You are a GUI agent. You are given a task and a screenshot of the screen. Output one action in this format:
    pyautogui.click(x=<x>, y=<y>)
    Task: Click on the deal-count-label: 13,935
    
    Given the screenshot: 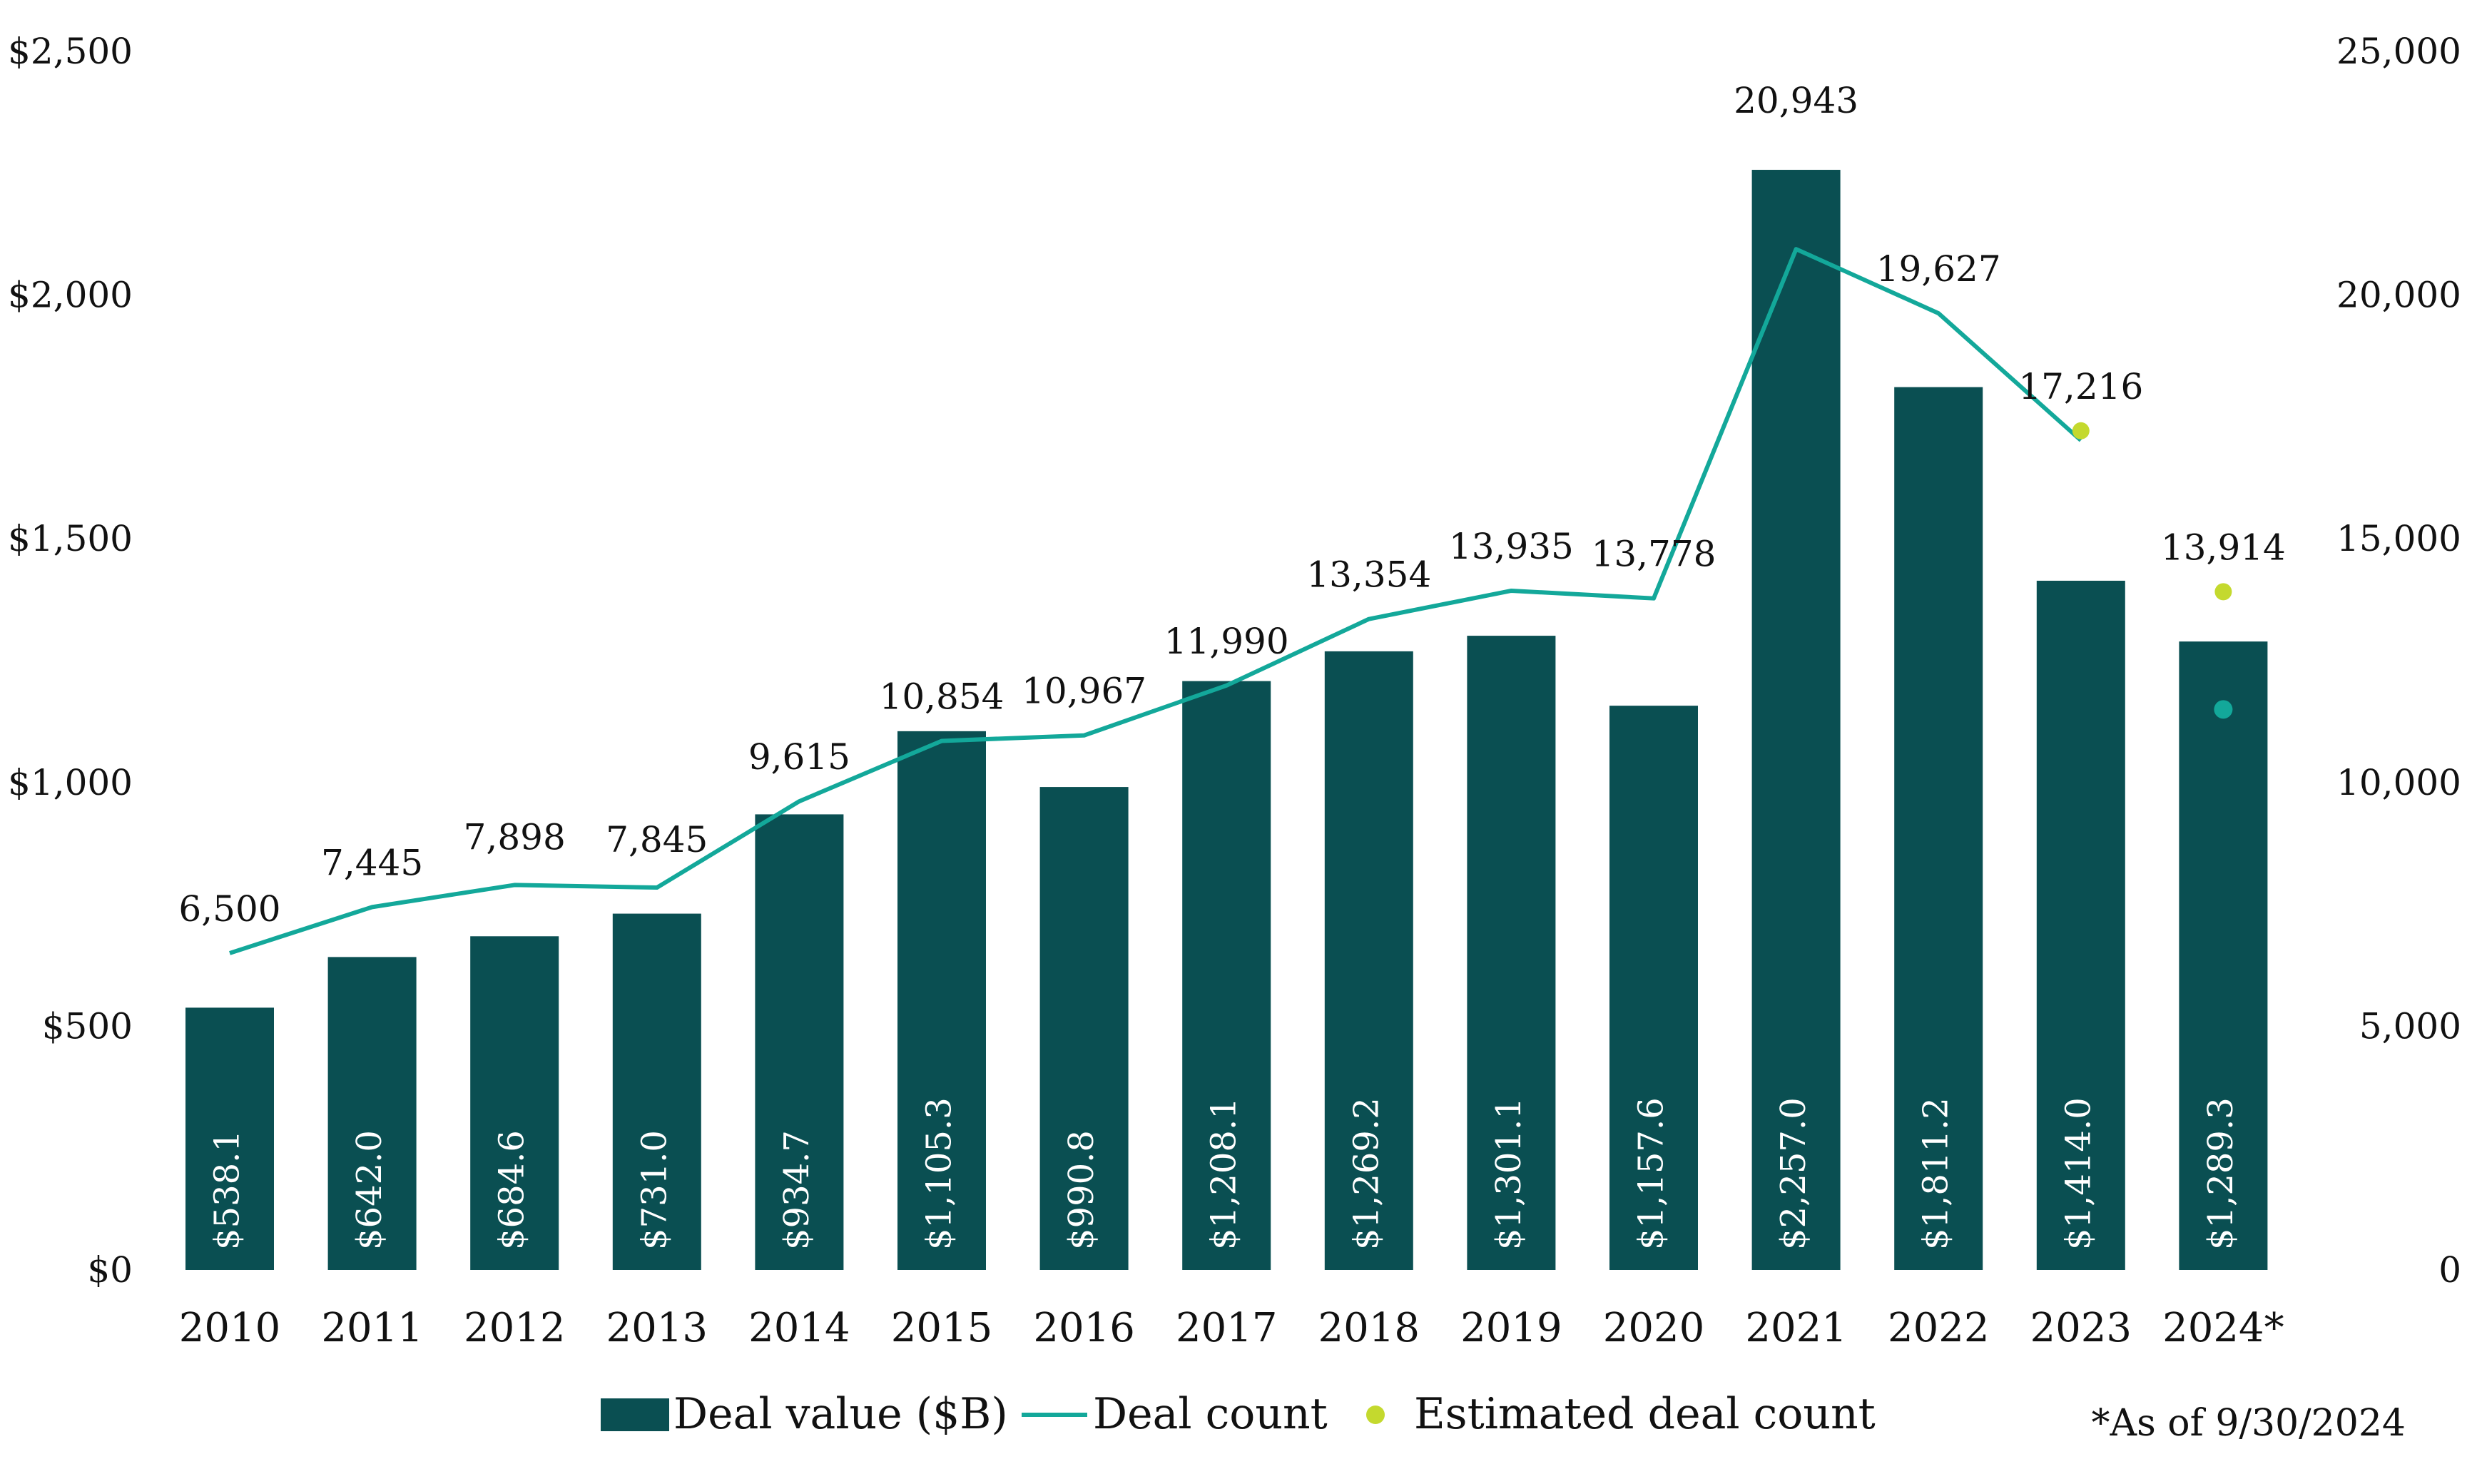 What is the action you would take?
    pyautogui.click(x=1511, y=546)
    